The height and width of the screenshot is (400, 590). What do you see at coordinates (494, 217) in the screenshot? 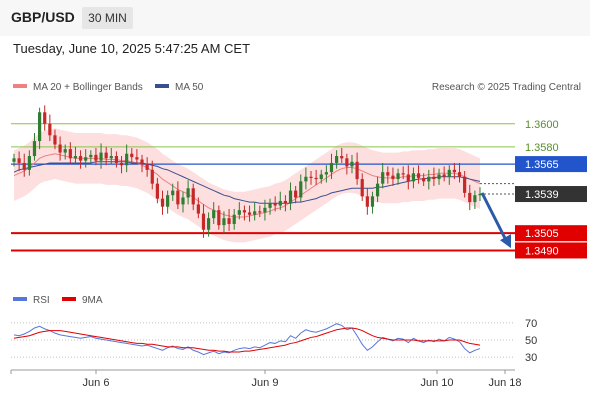
I see `forecast-arrow-shaft` at bounding box center [494, 217].